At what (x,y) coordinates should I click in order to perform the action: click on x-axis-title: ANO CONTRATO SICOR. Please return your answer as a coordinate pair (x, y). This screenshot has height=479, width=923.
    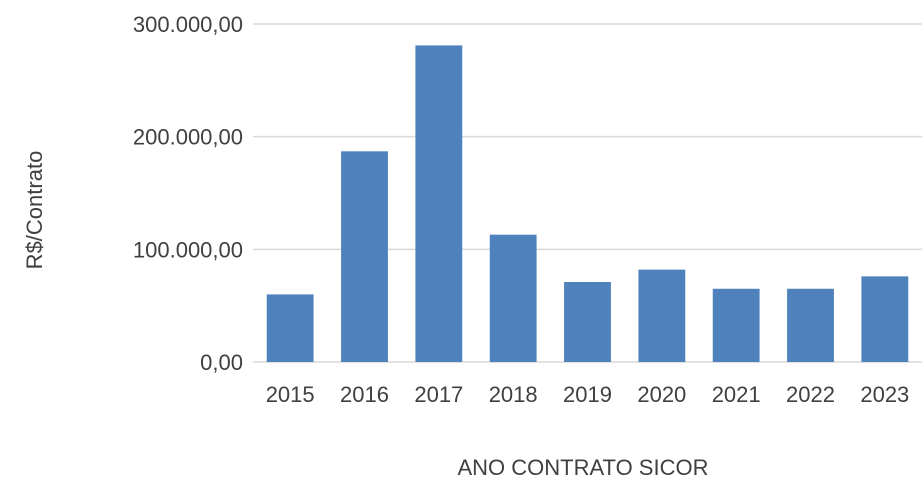
    Looking at the image, I should click on (583, 467).